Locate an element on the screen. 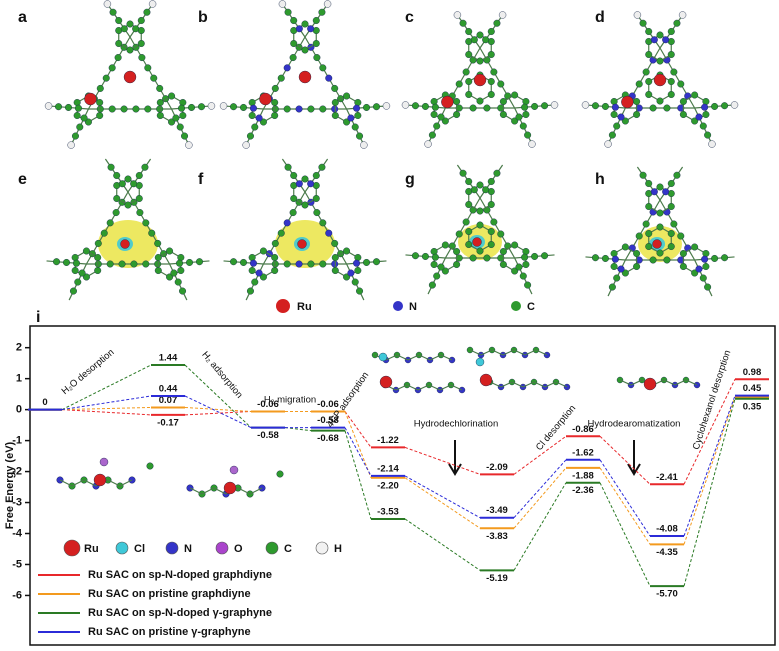 Image resolution: width=779 pixels, height=651 pixels. value-label: -0.06 is located at coordinates (268, 404).